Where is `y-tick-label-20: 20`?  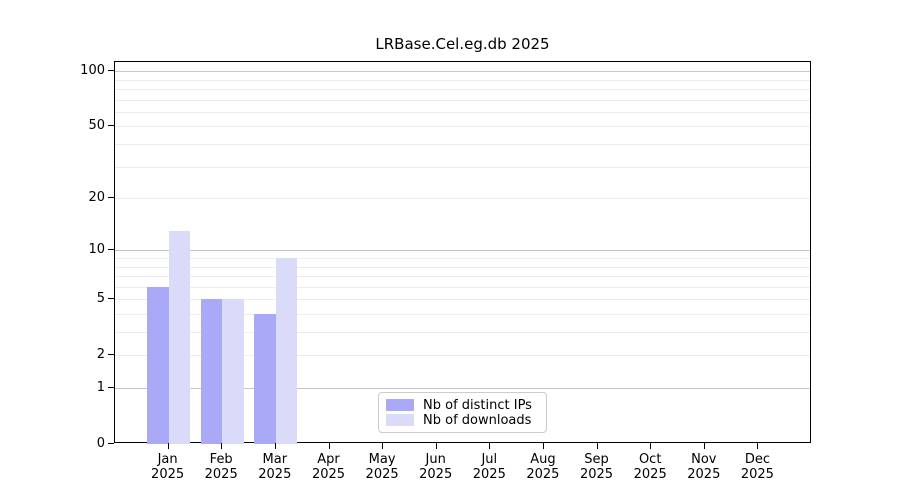
y-tick-label-20: 20 is located at coordinates (96, 197).